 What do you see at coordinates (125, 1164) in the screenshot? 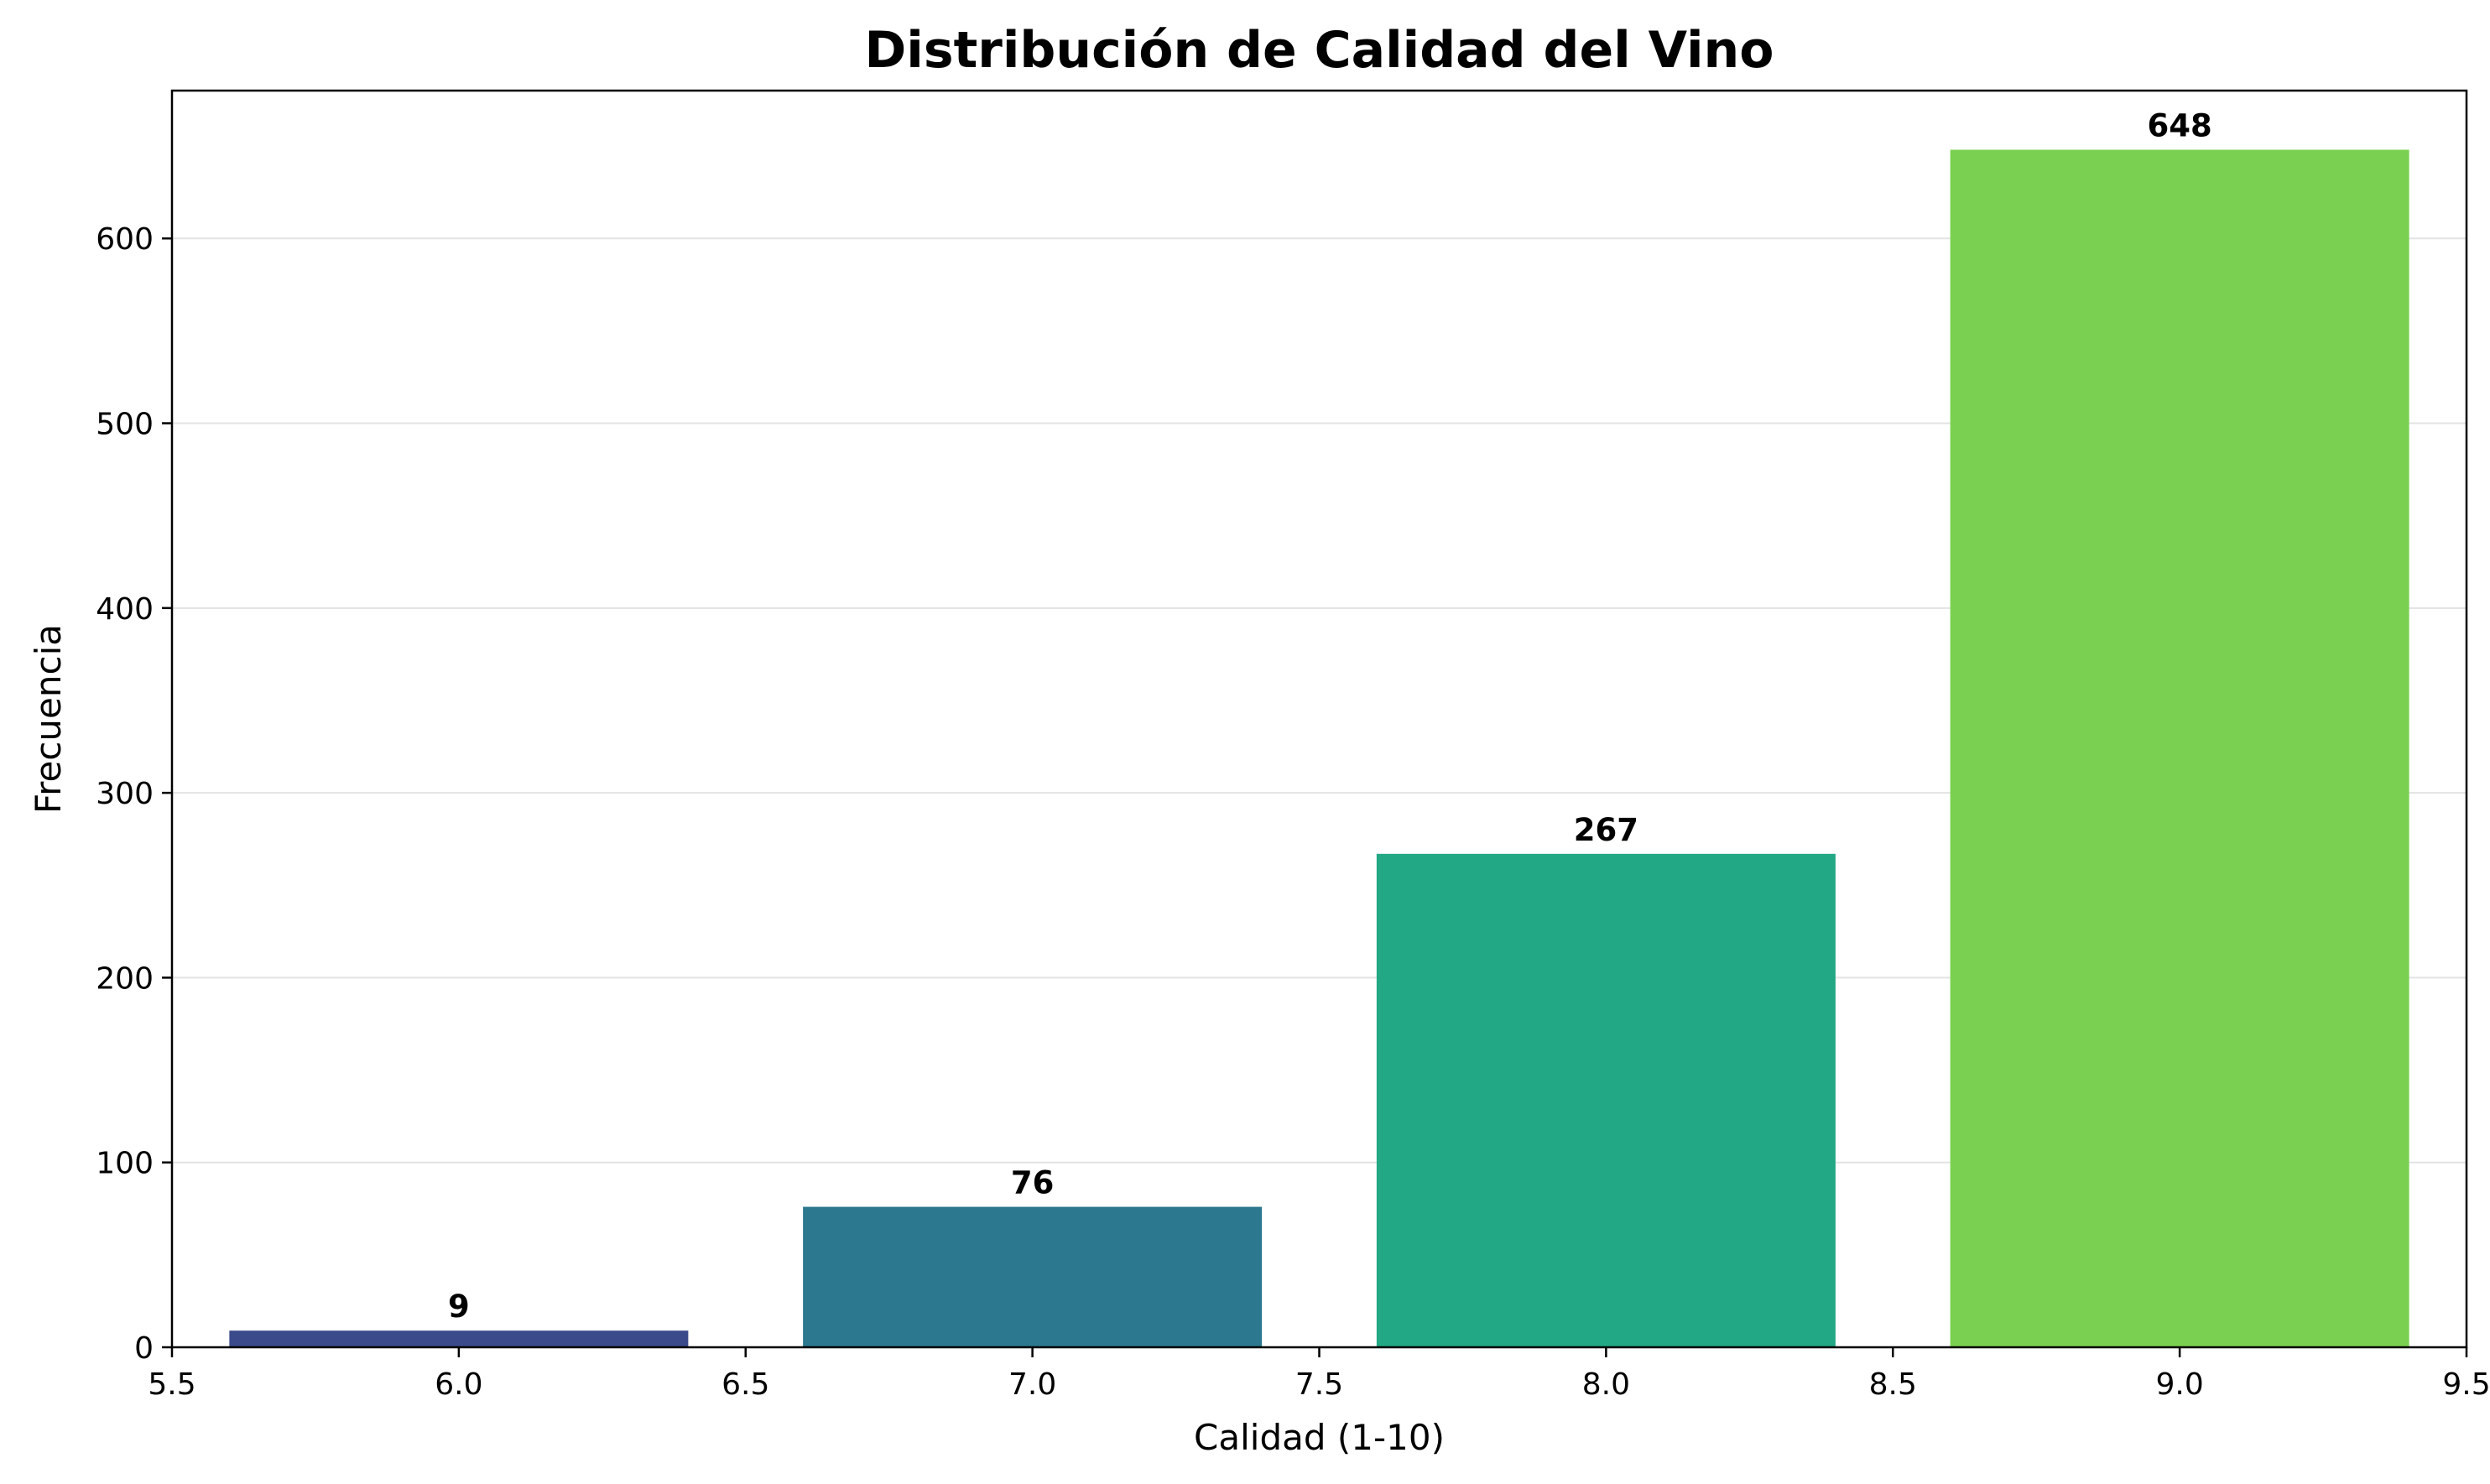
I see `y-tick-label: 100` at bounding box center [125, 1164].